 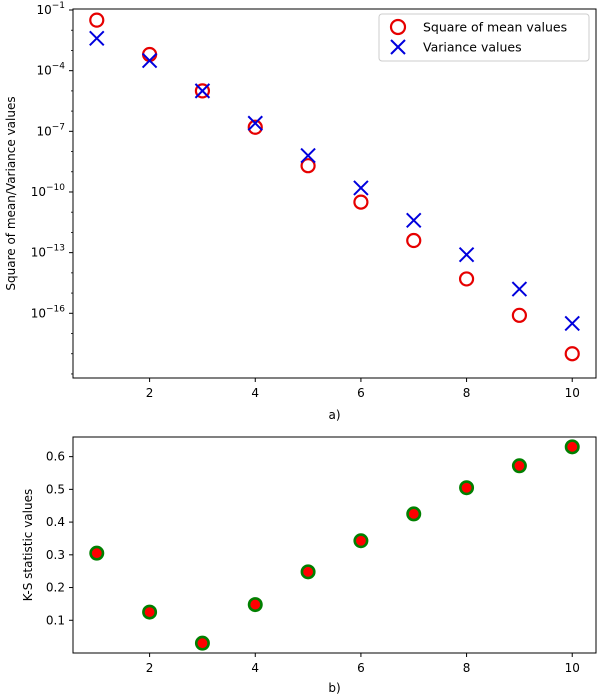 What do you see at coordinates (334, 688) in the screenshot?
I see `panel-b-x-label: b)` at bounding box center [334, 688].